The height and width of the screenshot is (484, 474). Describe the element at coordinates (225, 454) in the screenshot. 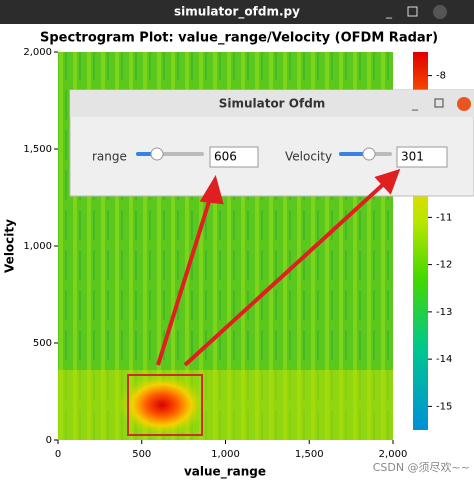

I see `x-tick-label: 1,000` at that location.